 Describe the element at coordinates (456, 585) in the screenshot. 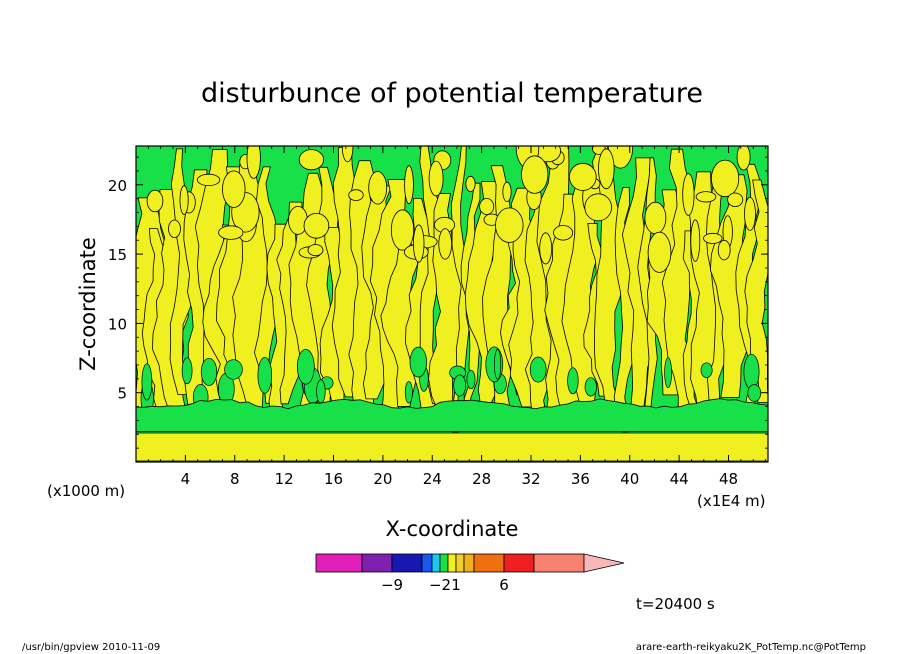

I see `colorbar-label: 1` at that location.